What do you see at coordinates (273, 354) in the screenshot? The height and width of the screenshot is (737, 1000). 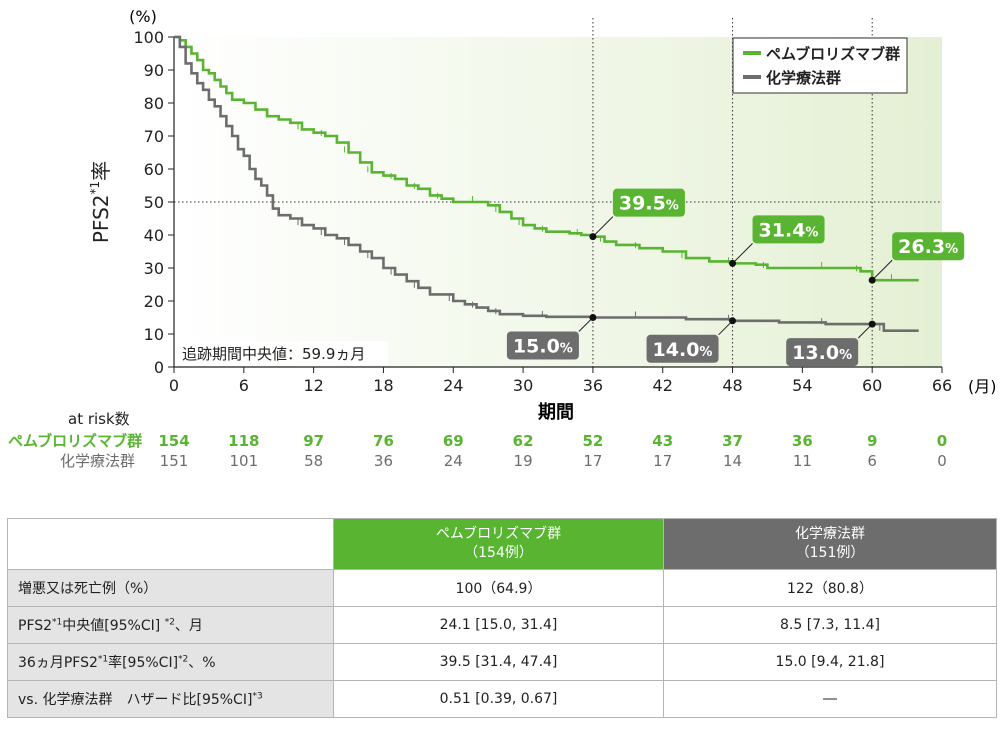 I see `followup-annotation: 追跡期間中央値：59.9ヵ月` at bounding box center [273, 354].